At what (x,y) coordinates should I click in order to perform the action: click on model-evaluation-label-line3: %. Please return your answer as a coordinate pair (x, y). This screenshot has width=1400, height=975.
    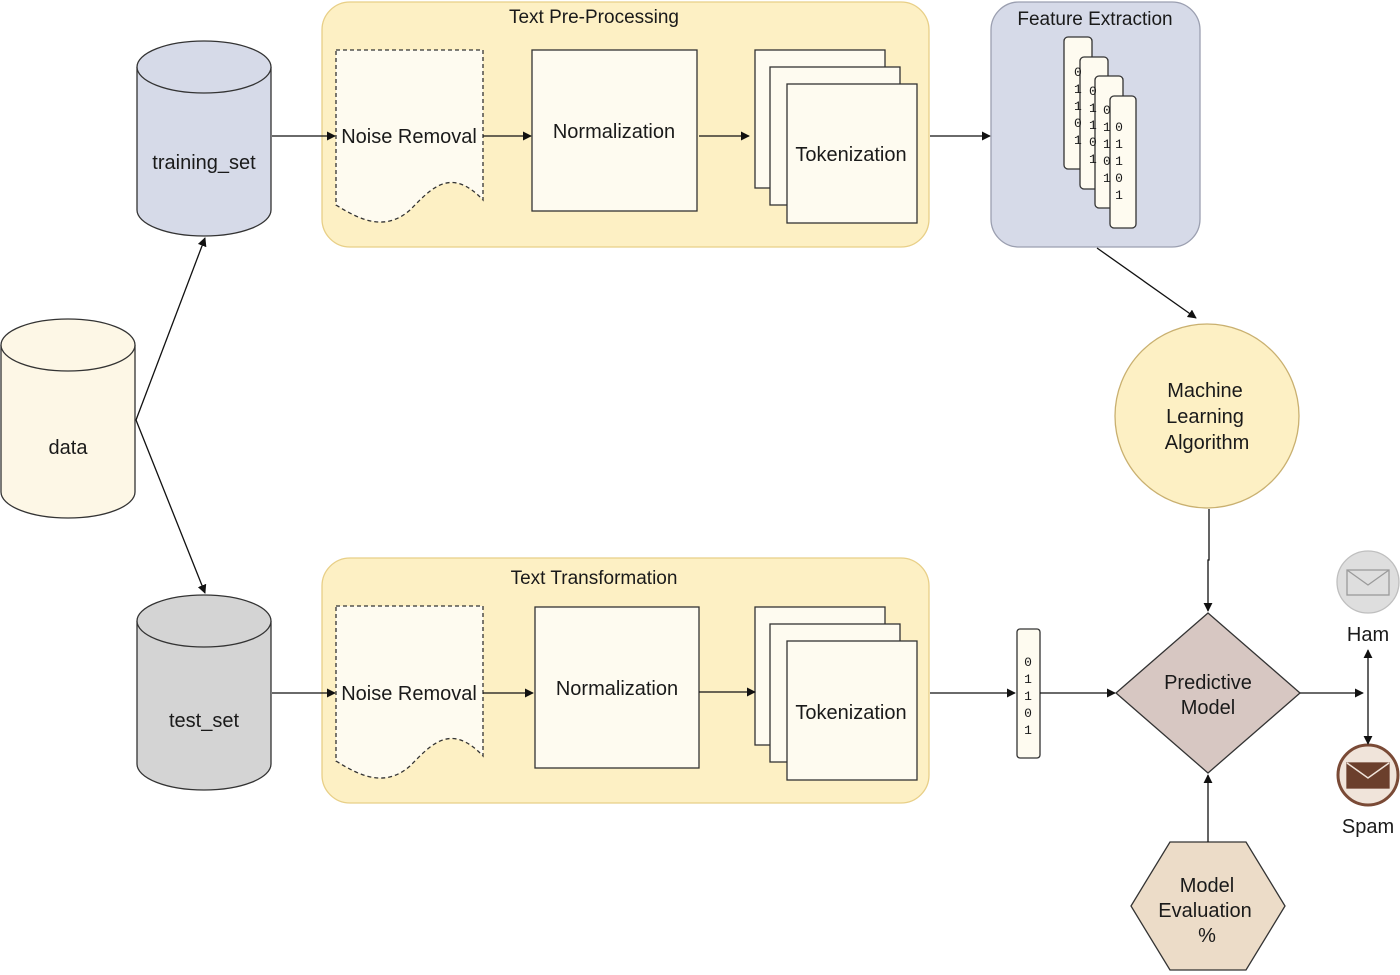
    Looking at the image, I should click on (1207, 936).